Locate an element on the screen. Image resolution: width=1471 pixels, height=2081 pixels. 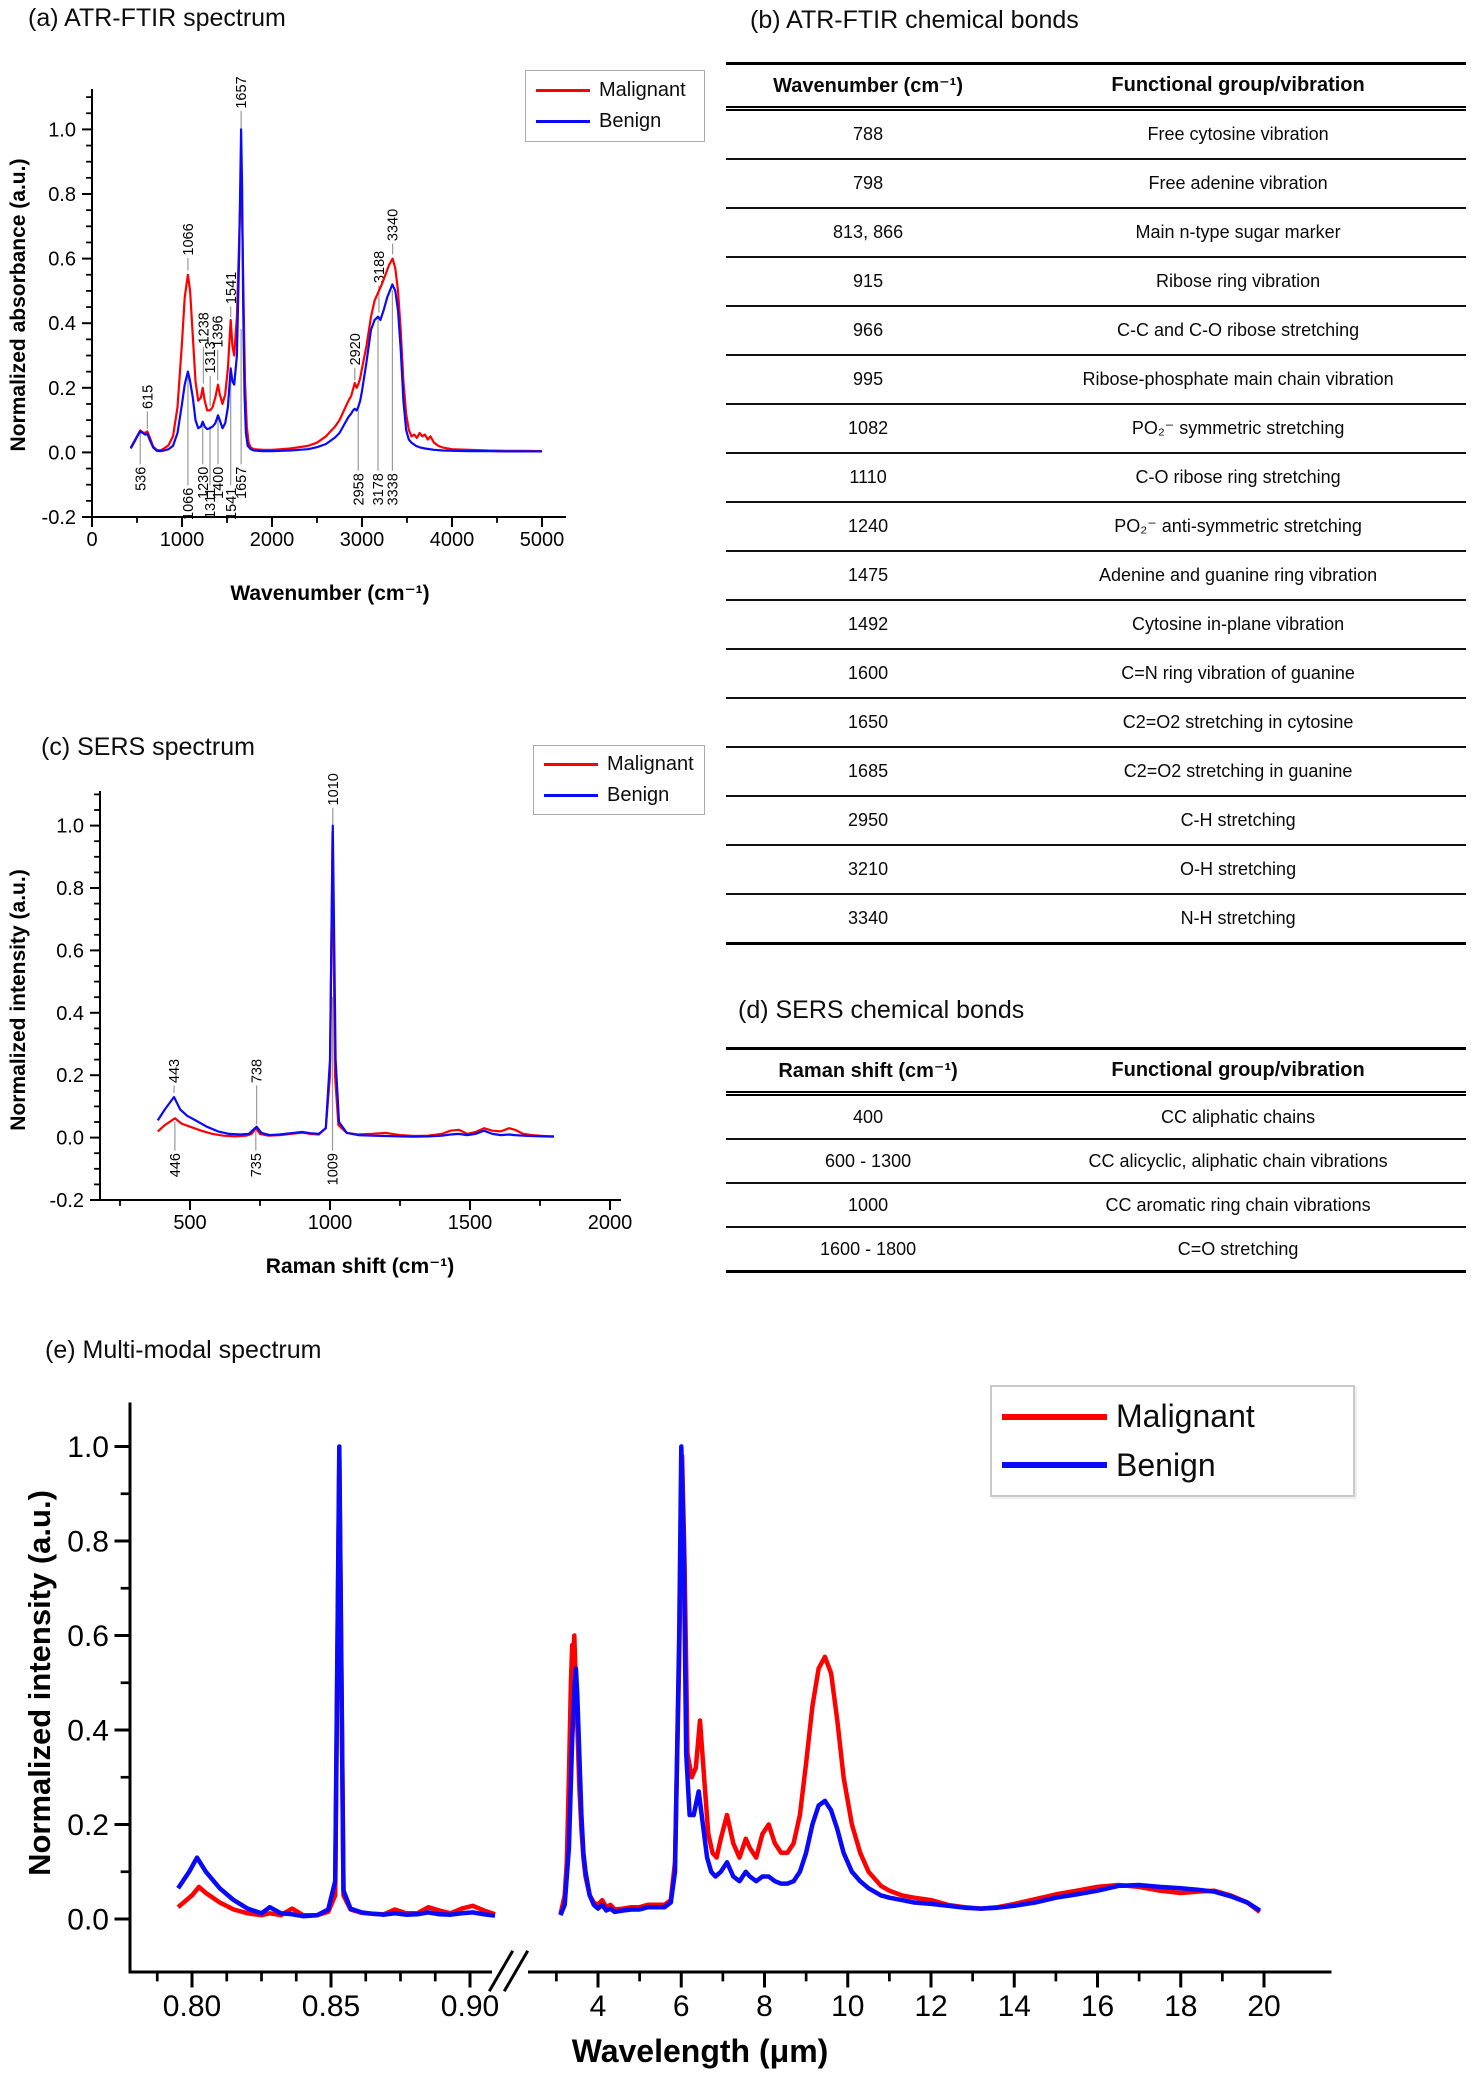
functional-group-cell: PO₂⁻ anti-symmetric stretching is located at coordinates (1238, 527).